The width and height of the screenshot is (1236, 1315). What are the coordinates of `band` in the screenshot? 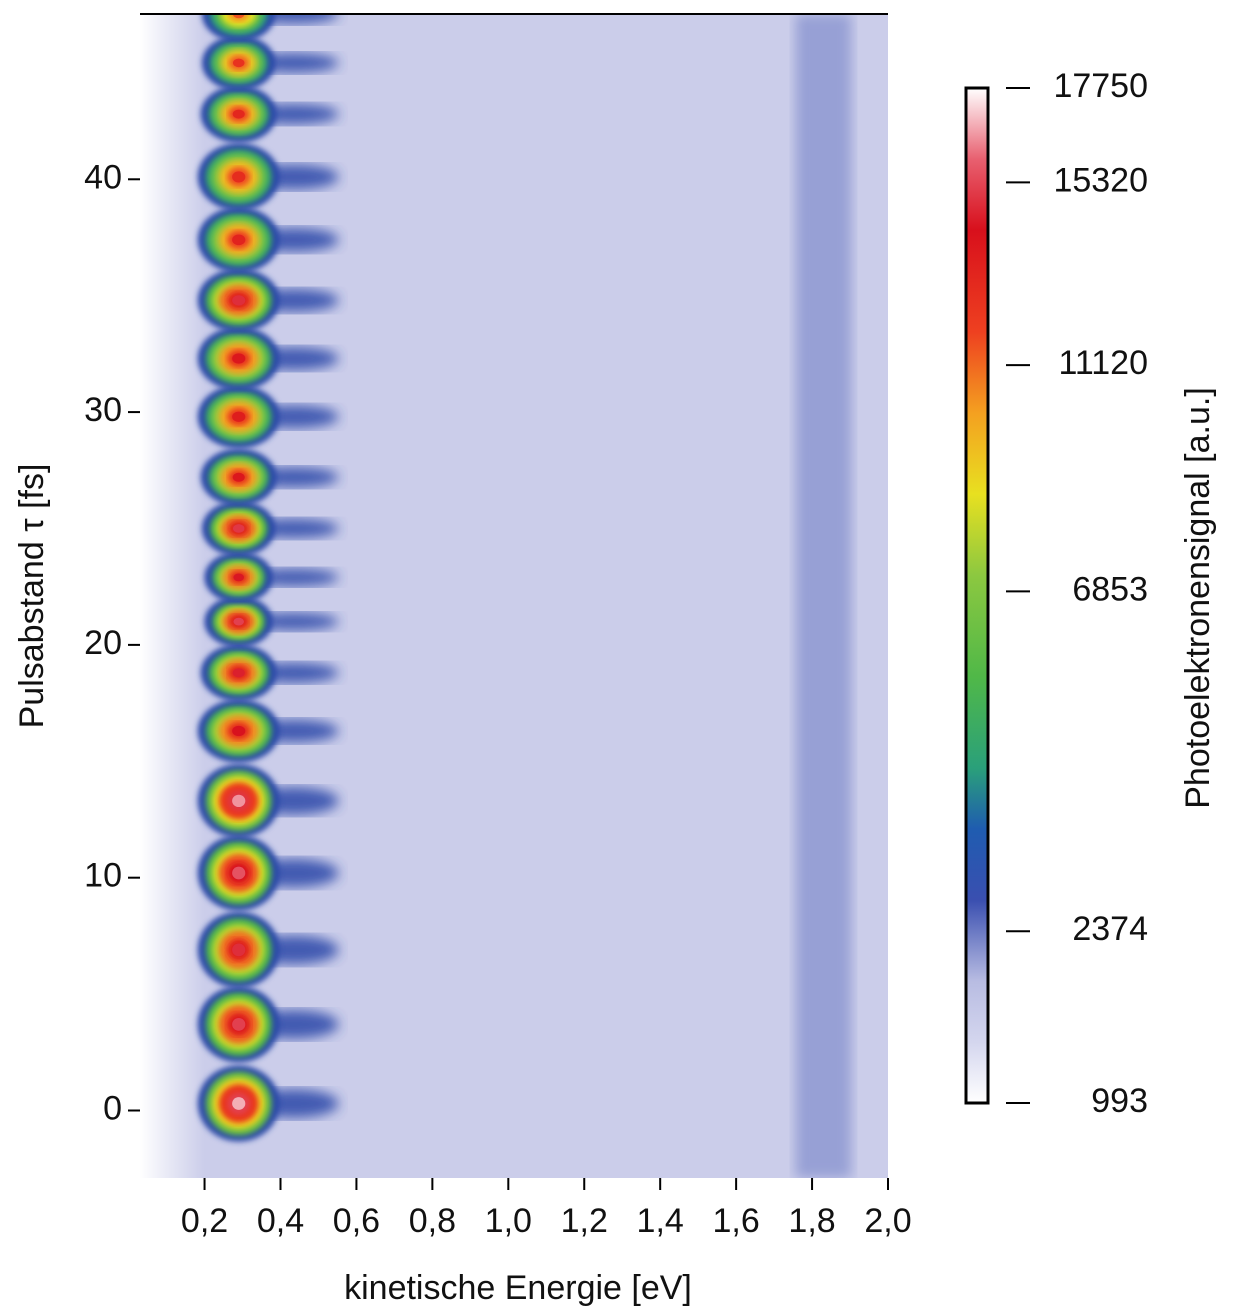 It's located at (823, 596).